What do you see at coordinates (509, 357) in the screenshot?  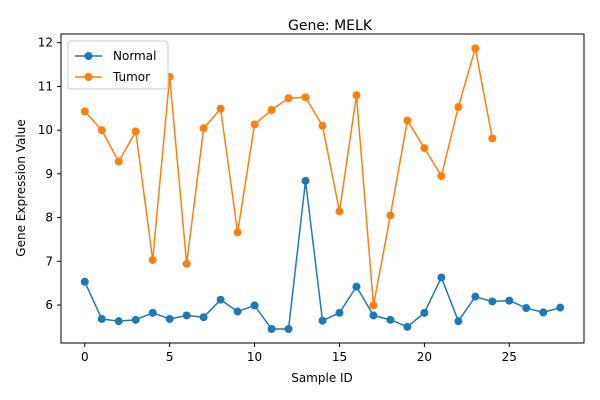 I see `x-tick-label: 25` at bounding box center [509, 357].